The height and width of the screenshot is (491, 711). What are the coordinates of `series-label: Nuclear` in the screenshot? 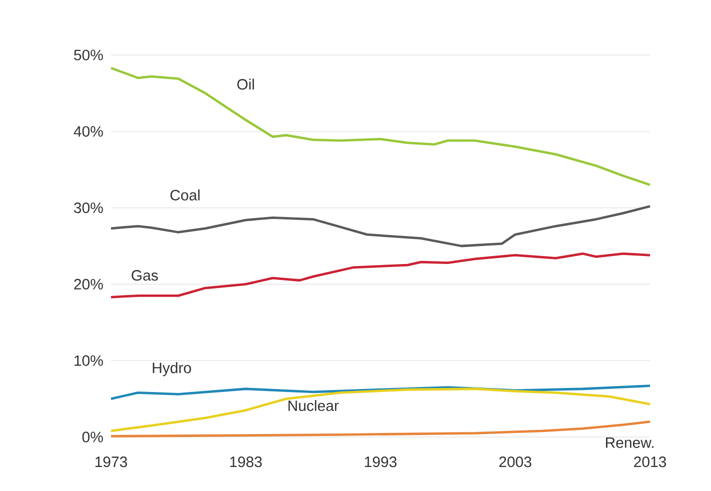 It's located at (313, 406).